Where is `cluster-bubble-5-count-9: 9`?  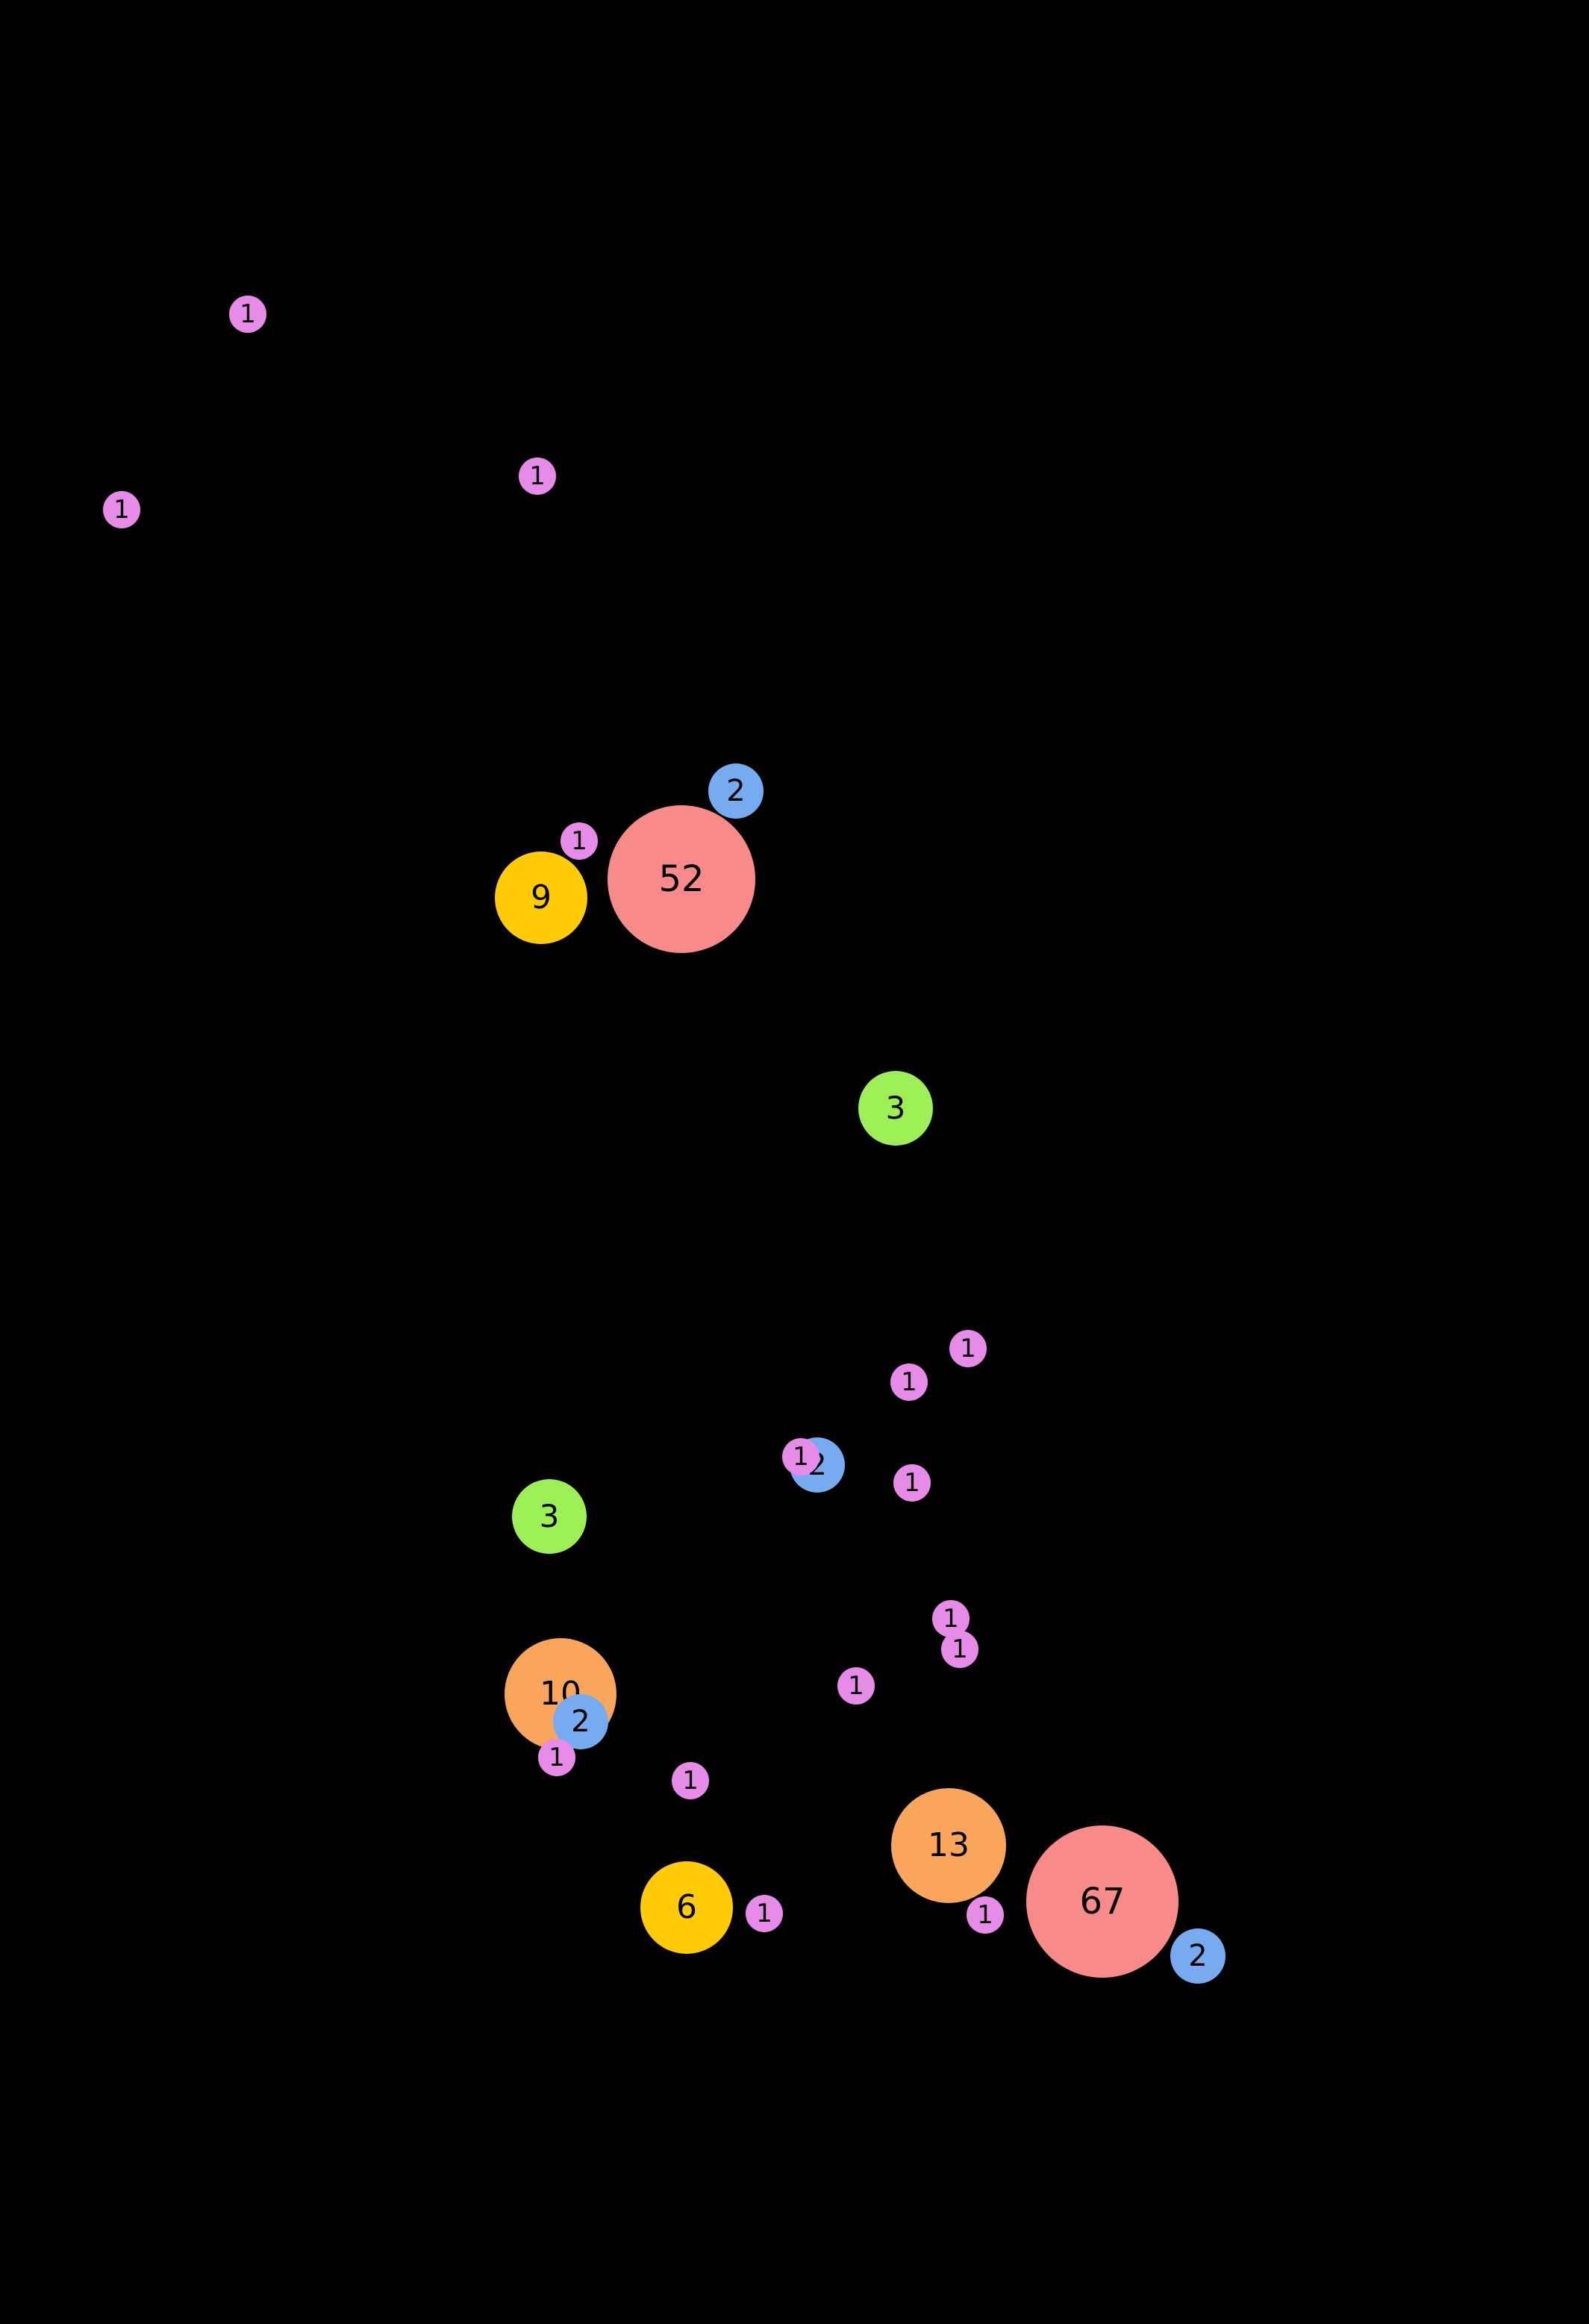 cluster-bubble-5-count-9: 9 is located at coordinates (541, 898).